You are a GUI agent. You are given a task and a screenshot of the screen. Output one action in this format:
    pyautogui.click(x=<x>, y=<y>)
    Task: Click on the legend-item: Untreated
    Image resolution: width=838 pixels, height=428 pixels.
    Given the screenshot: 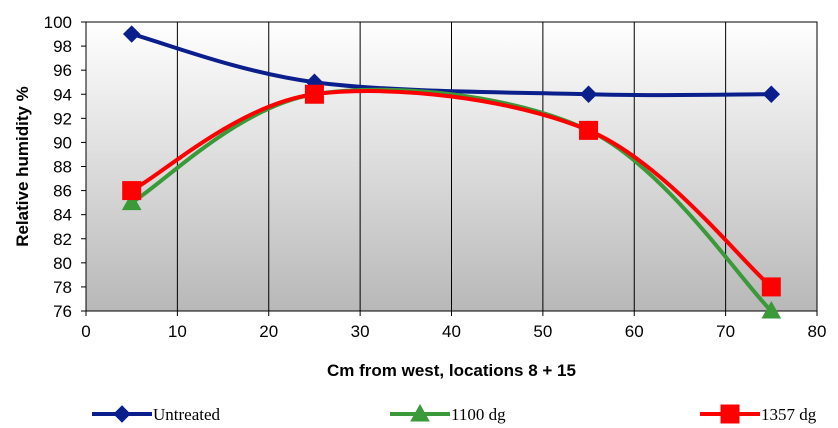 What is the action you would take?
    pyautogui.click(x=156, y=414)
    